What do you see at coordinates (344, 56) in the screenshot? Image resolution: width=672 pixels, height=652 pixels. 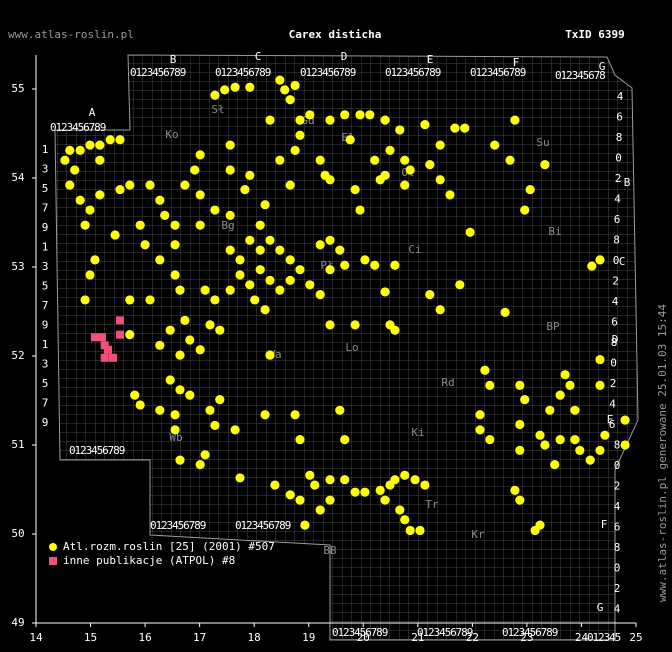 I see `grid-letter: D` at bounding box center [344, 56].